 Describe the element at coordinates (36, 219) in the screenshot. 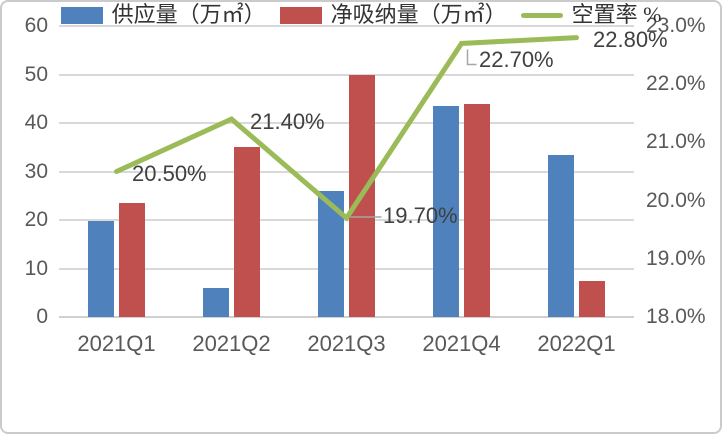

I see `left-axis-tick-label: 20` at that location.